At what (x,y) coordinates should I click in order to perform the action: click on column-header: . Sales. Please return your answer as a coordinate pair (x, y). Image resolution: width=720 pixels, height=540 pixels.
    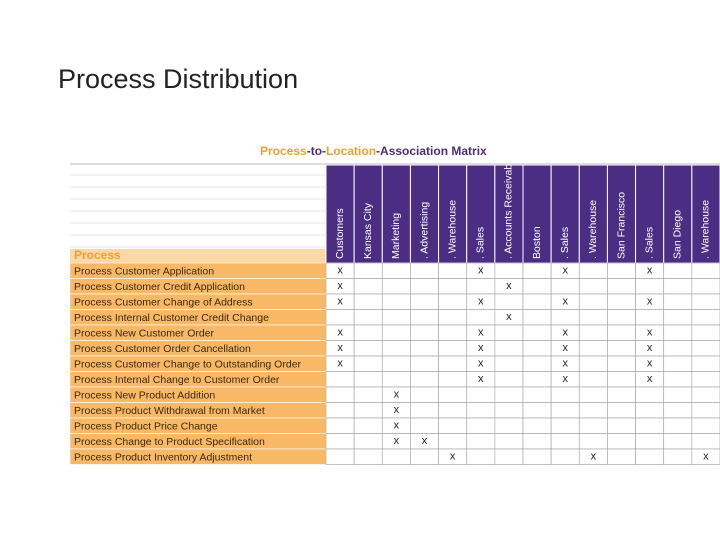
    Looking at the image, I should click on (649, 243).